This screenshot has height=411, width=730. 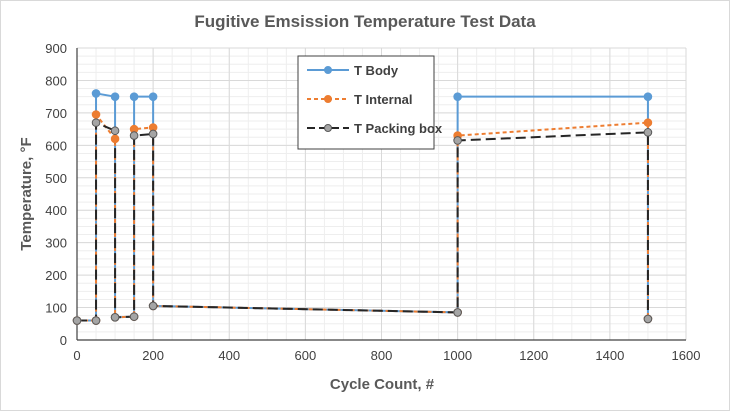 What do you see at coordinates (383, 99) in the screenshot?
I see `legend-label: T Internal` at bounding box center [383, 99].